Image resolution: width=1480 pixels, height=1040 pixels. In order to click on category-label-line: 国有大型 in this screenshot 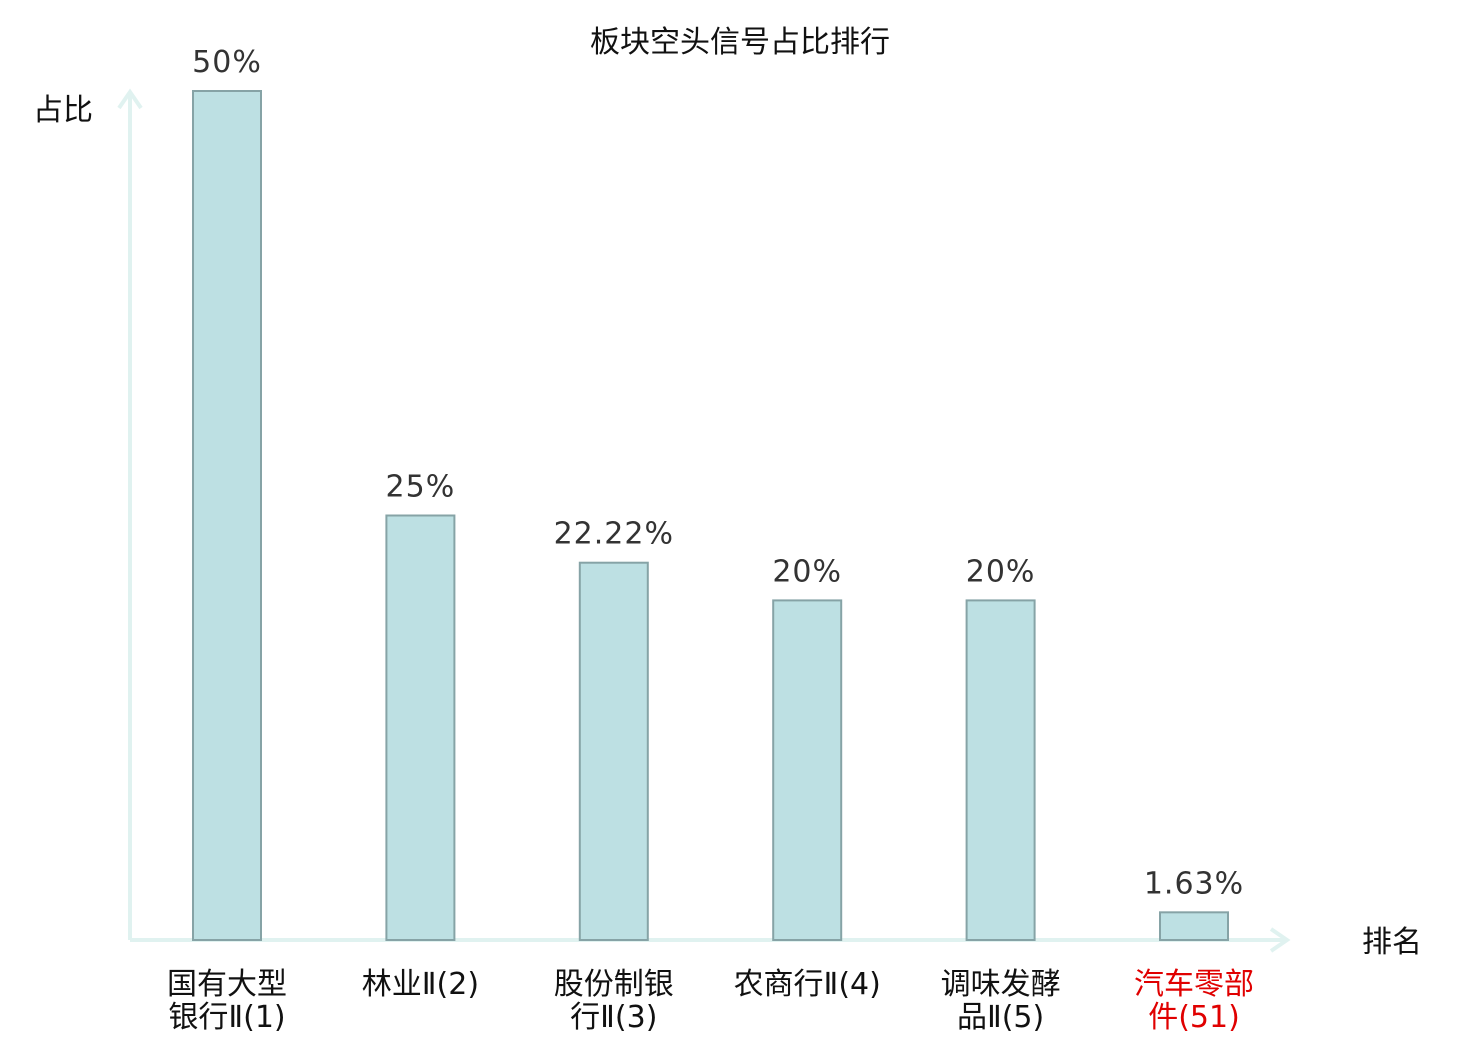, I will do `click(227, 984)`.